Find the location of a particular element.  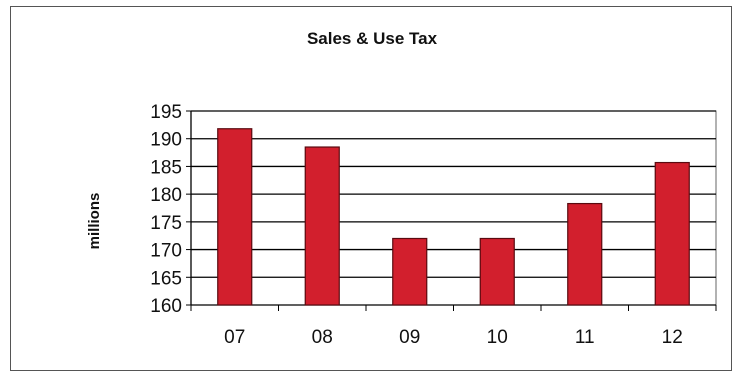

y-tick-label: 185 is located at coordinates (166, 167).